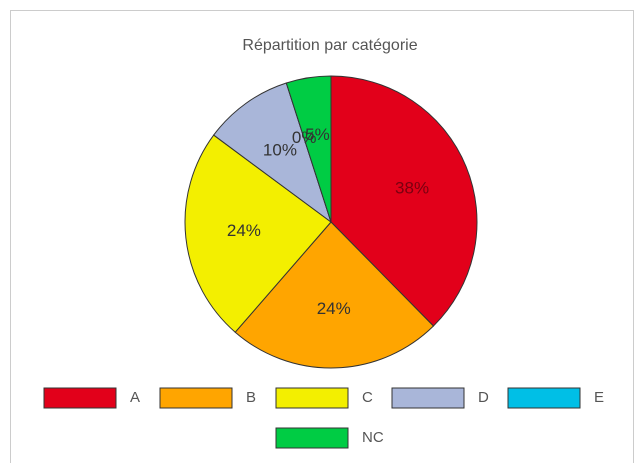 The width and height of the screenshot is (644, 463). What do you see at coordinates (483, 397) in the screenshot?
I see `legend-label: D` at bounding box center [483, 397].